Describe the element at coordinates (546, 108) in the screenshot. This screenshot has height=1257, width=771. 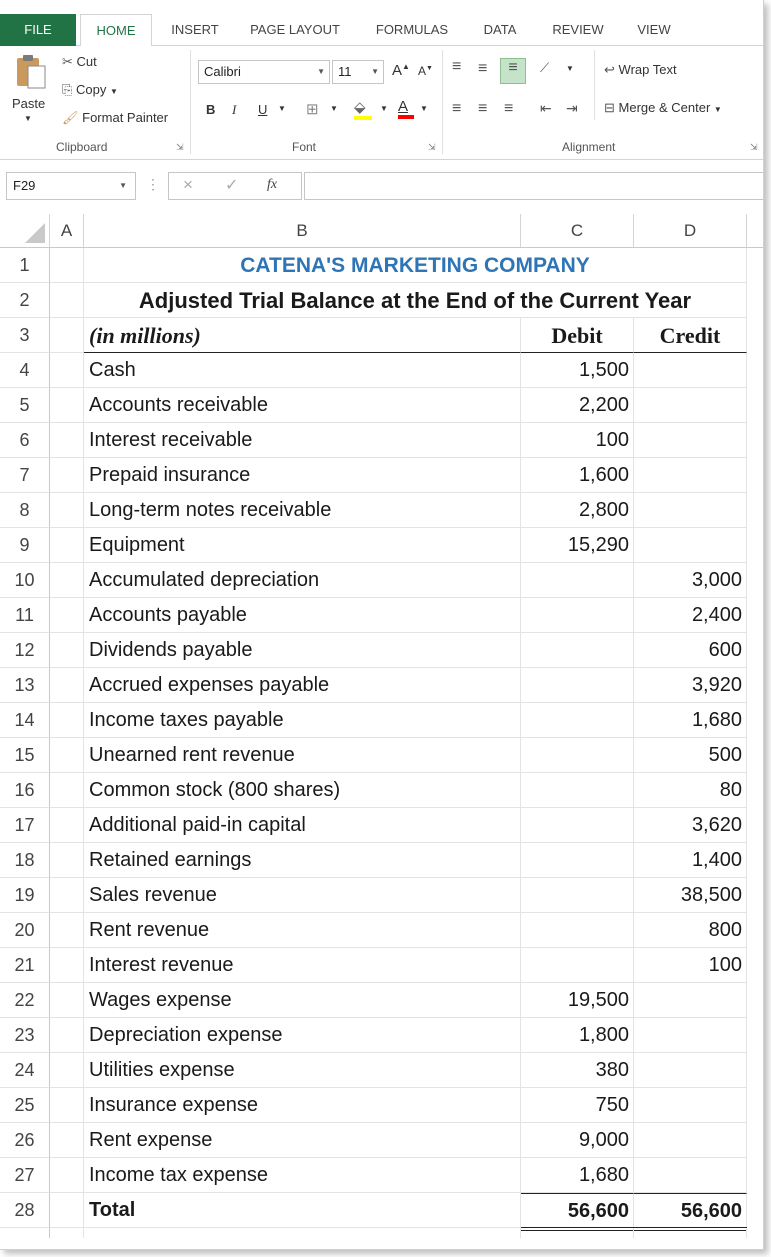
I see `decrease-indent-icon: ⇤` at that location.